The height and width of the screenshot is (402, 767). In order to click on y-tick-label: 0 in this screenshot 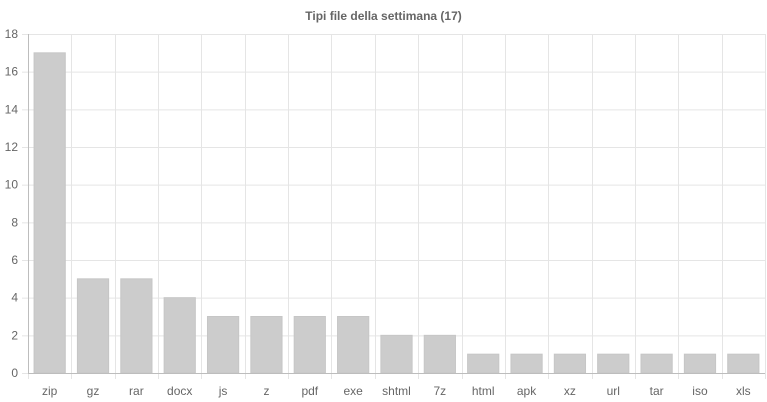, I will do `click(14, 373)`.